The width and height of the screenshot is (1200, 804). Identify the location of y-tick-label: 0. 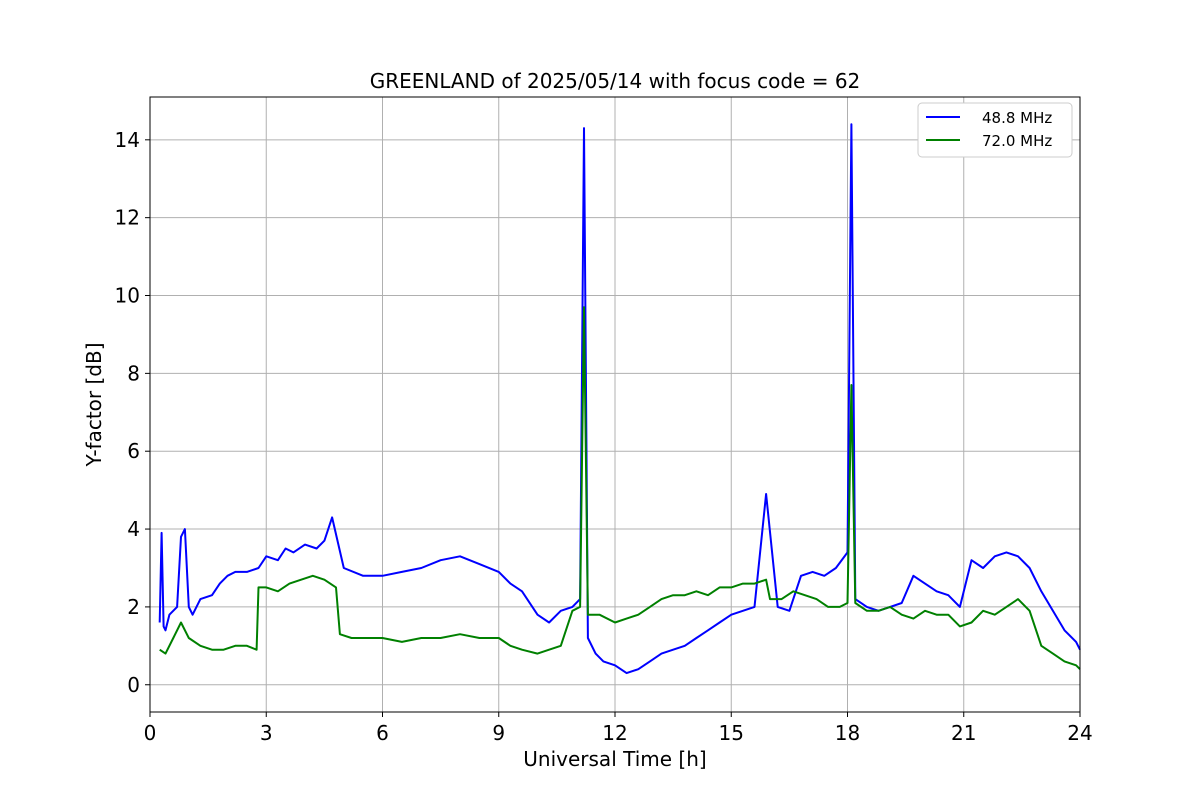
(133, 685).